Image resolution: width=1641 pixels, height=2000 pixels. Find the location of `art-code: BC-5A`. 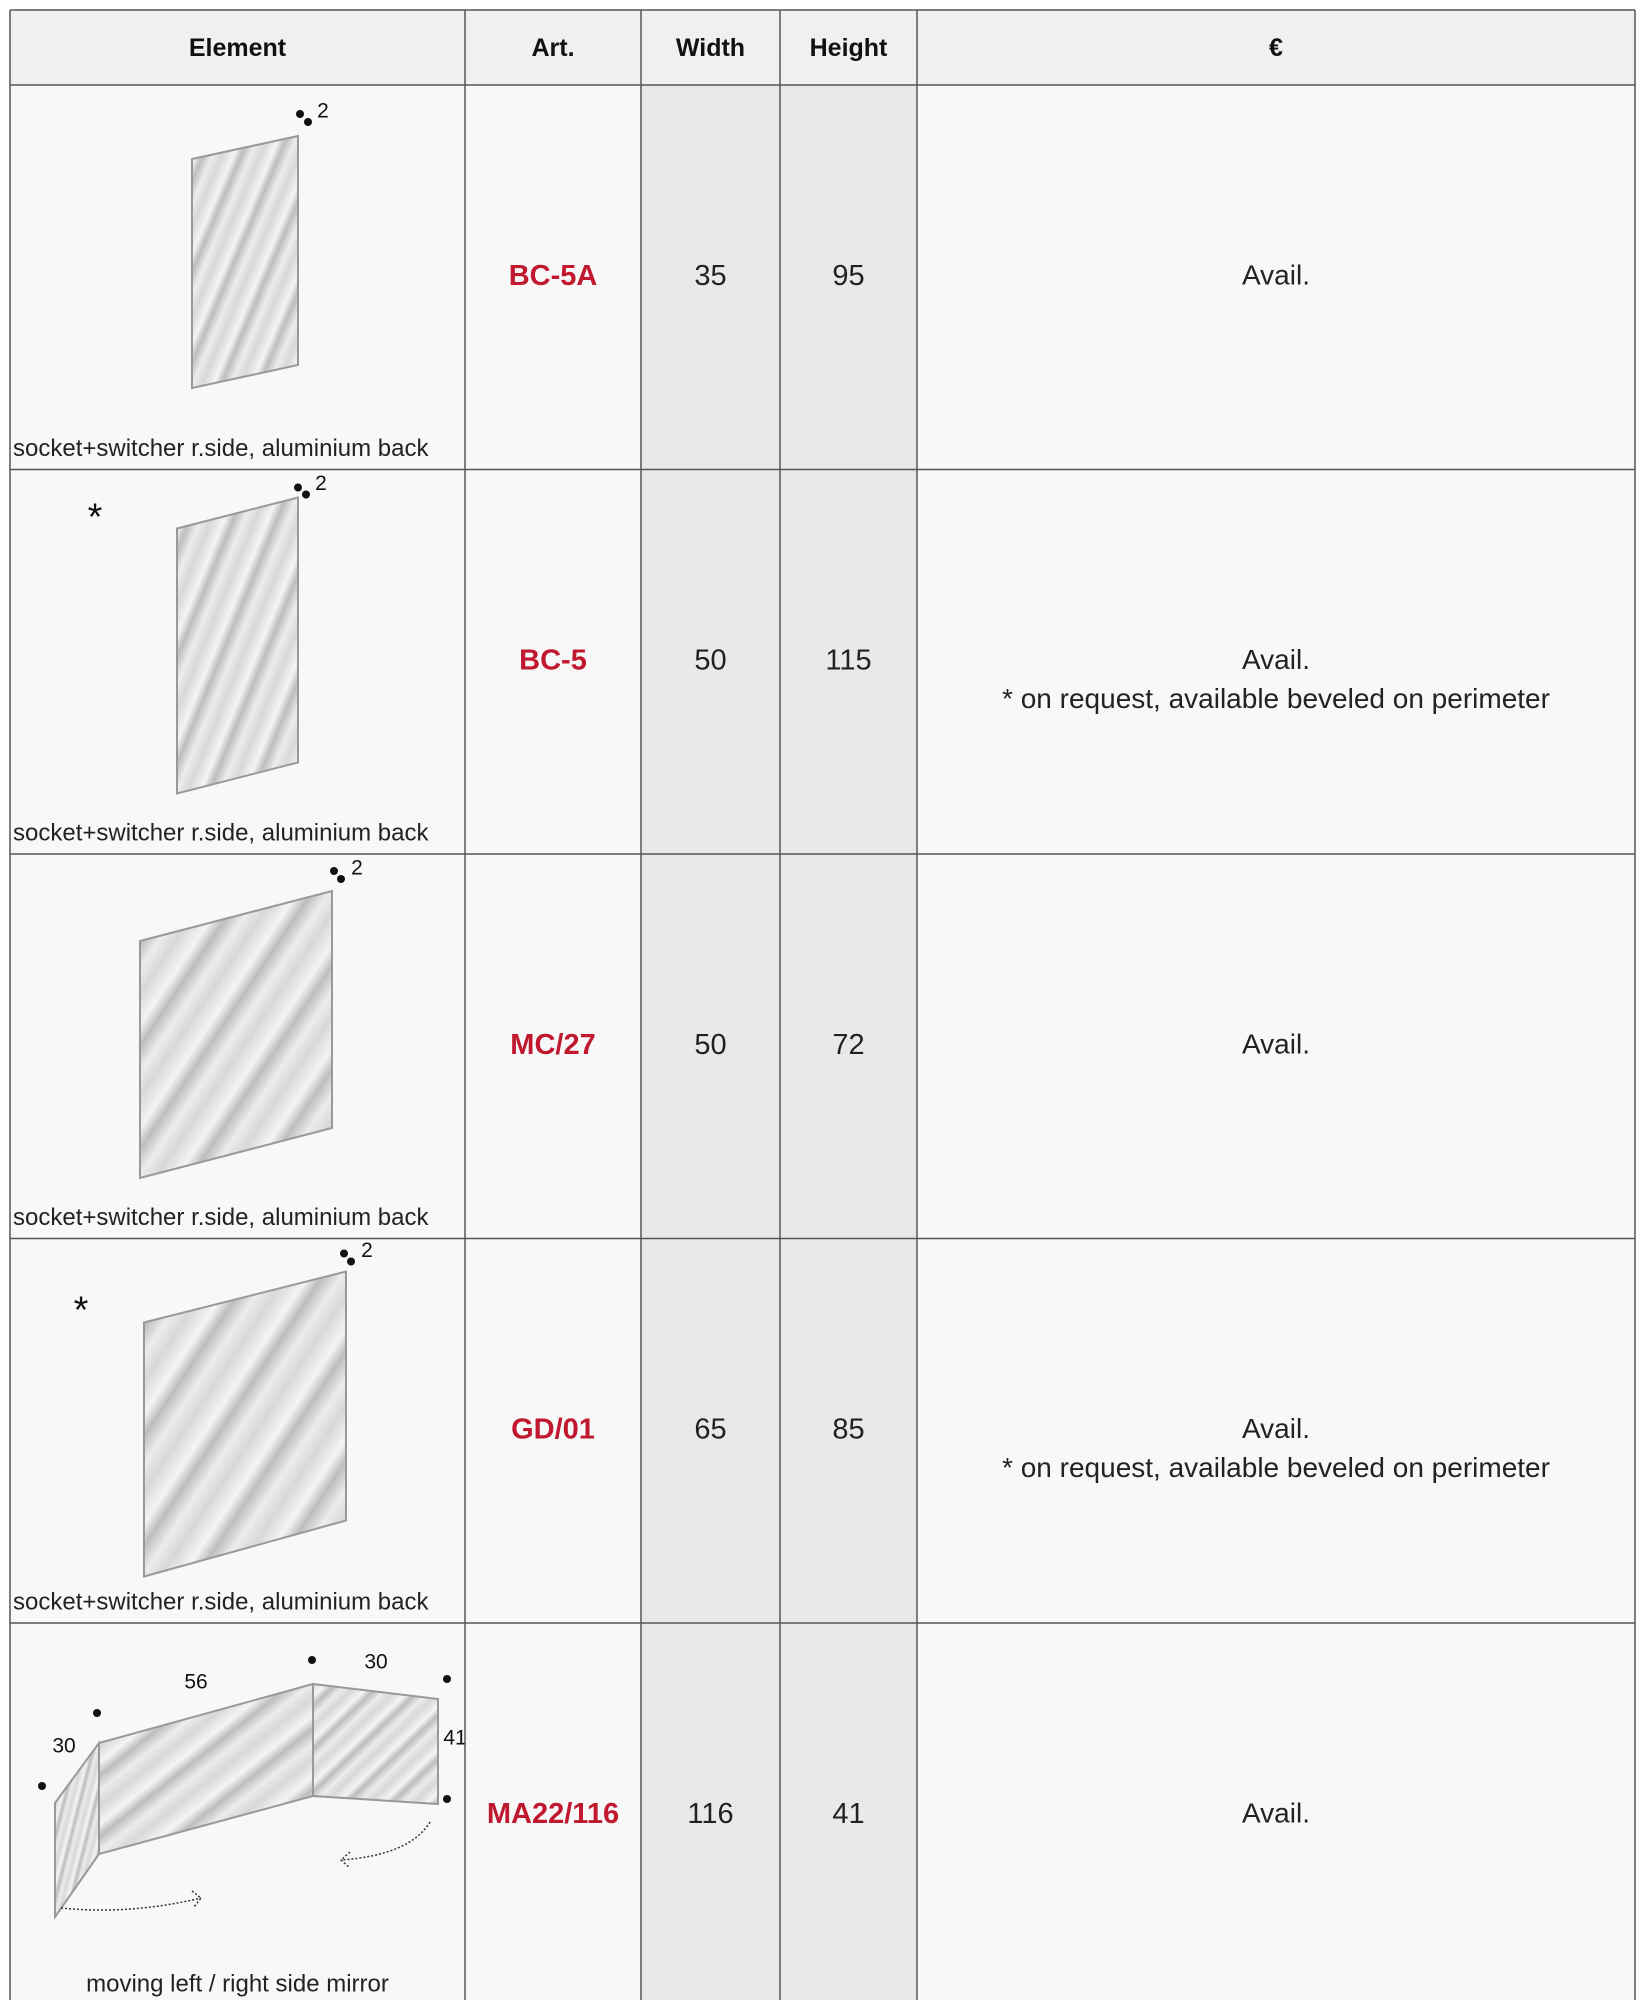

art-code: BC-5A is located at coordinates (553, 276).